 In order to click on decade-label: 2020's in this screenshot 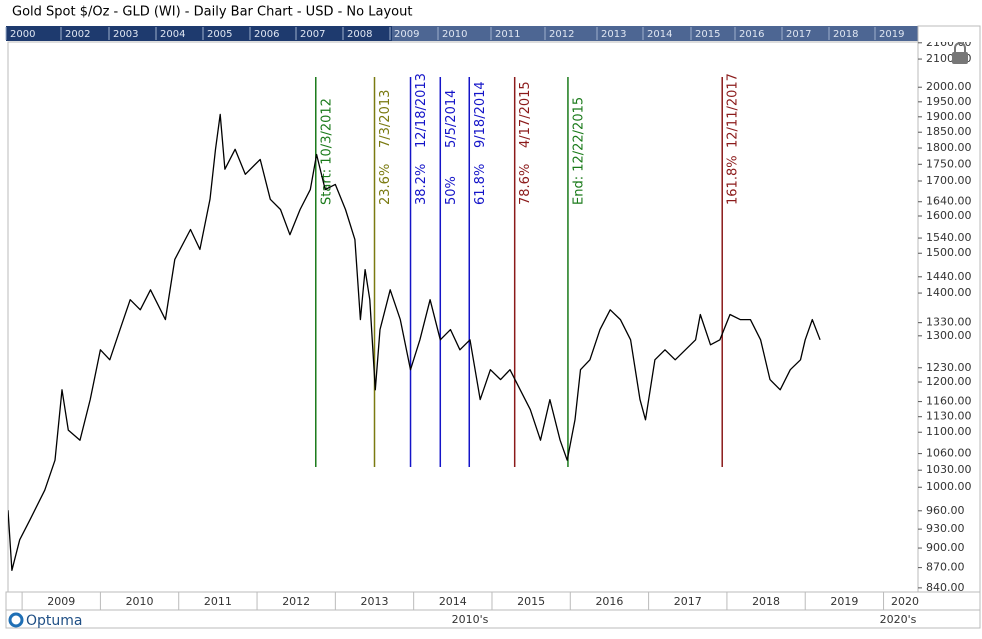, I will do `click(898, 619)`.